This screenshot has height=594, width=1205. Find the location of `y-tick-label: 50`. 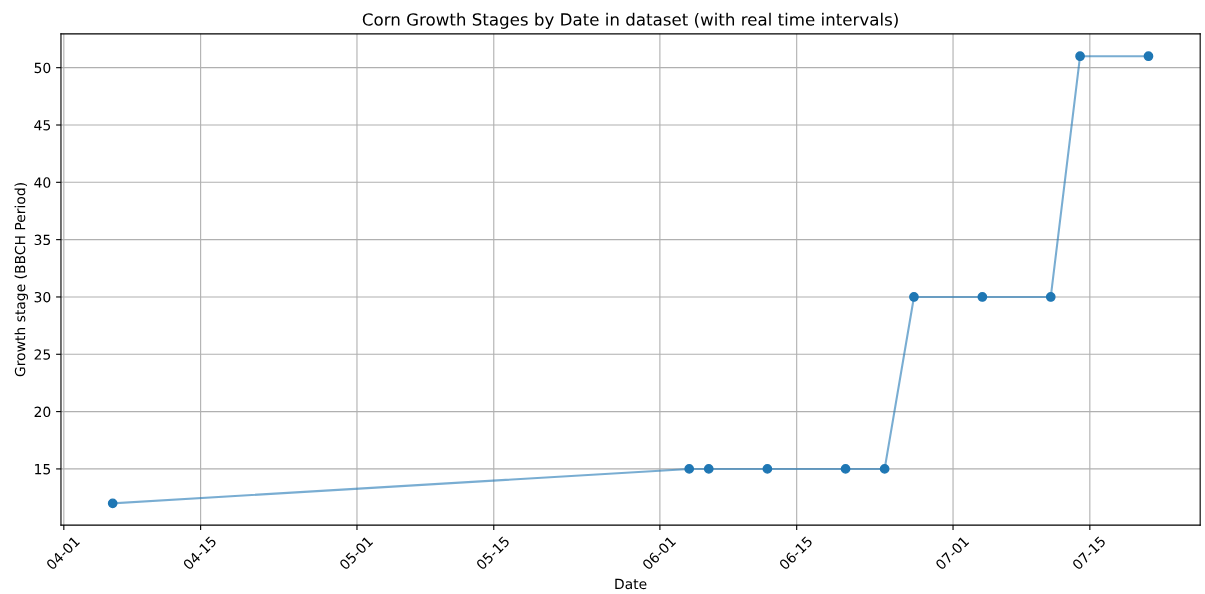

y-tick-label: 50 is located at coordinates (42, 68).